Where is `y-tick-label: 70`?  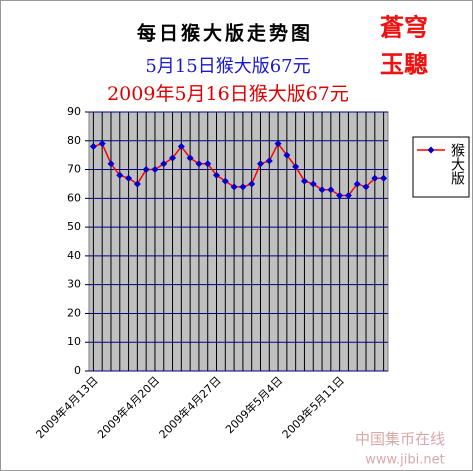
y-tick-label: 70 is located at coordinates (74, 169).